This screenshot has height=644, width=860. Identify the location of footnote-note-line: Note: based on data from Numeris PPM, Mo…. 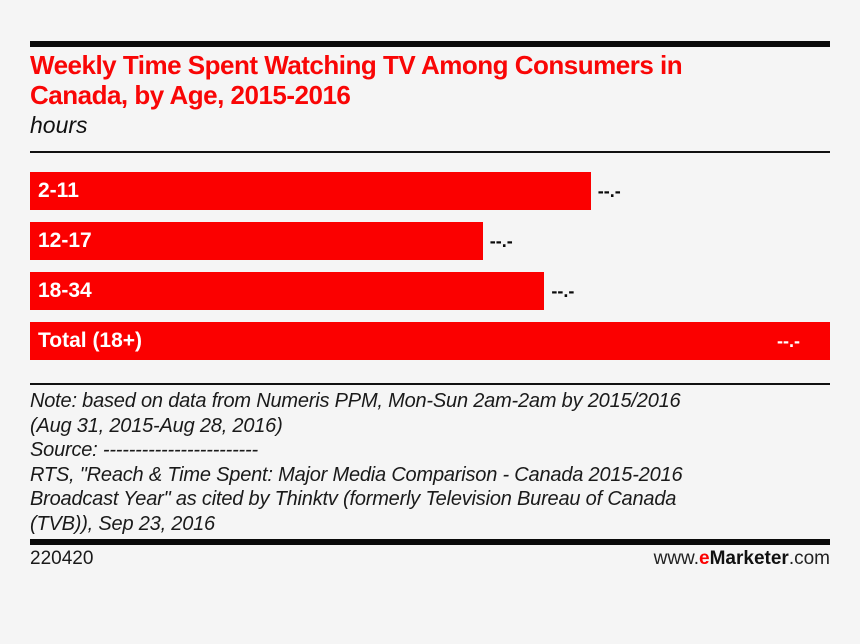
(355, 401).